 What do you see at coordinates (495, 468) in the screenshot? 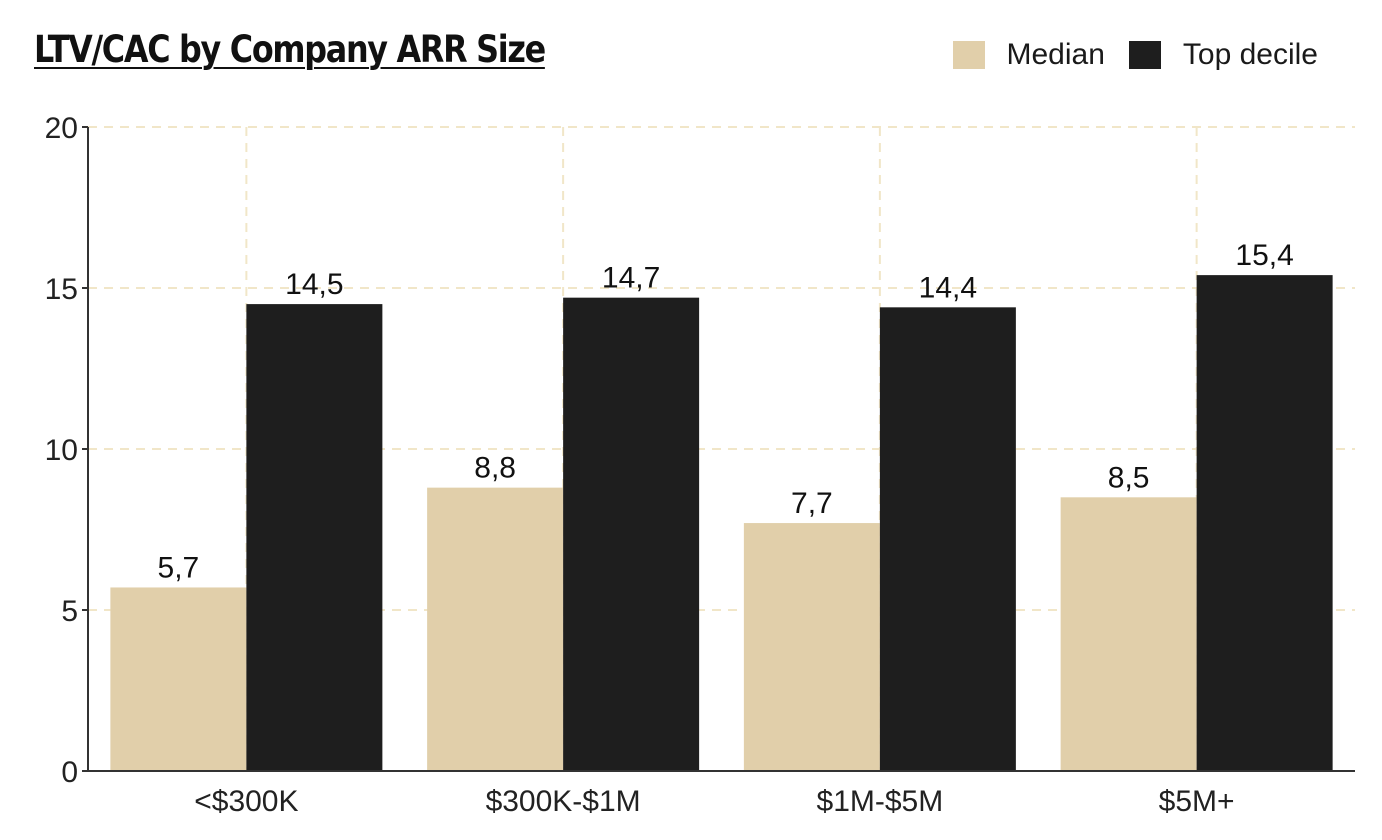
I see `data-label-median-1: 8,8` at bounding box center [495, 468].